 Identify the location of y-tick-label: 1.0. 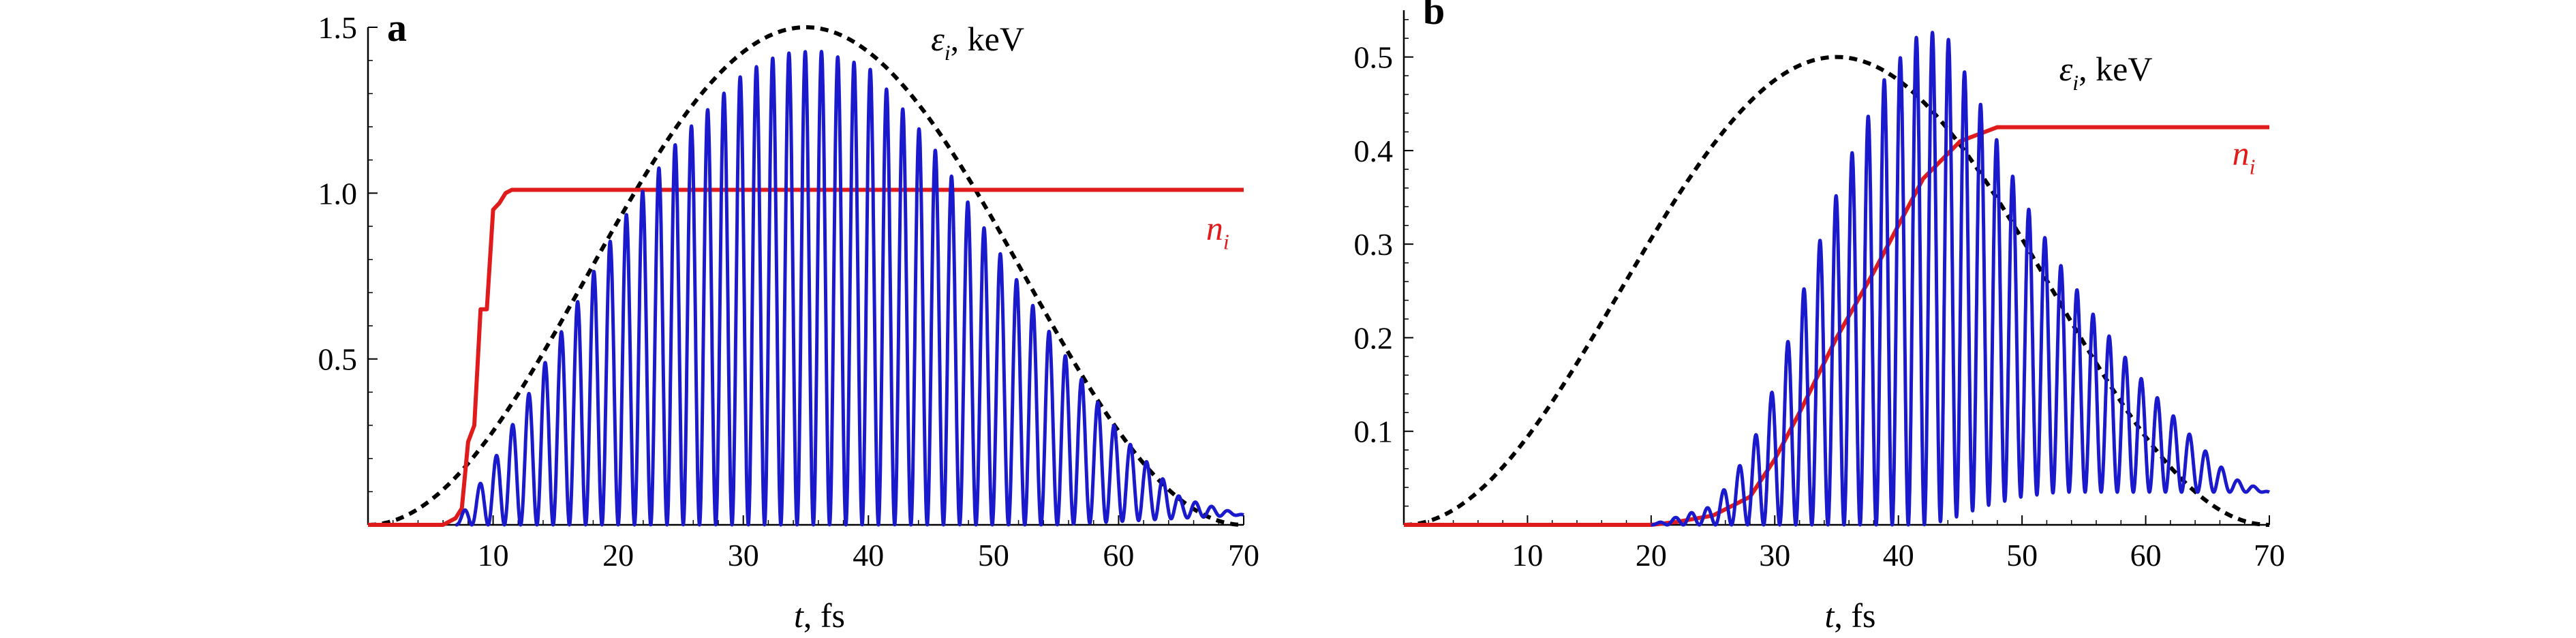
(338, 194).